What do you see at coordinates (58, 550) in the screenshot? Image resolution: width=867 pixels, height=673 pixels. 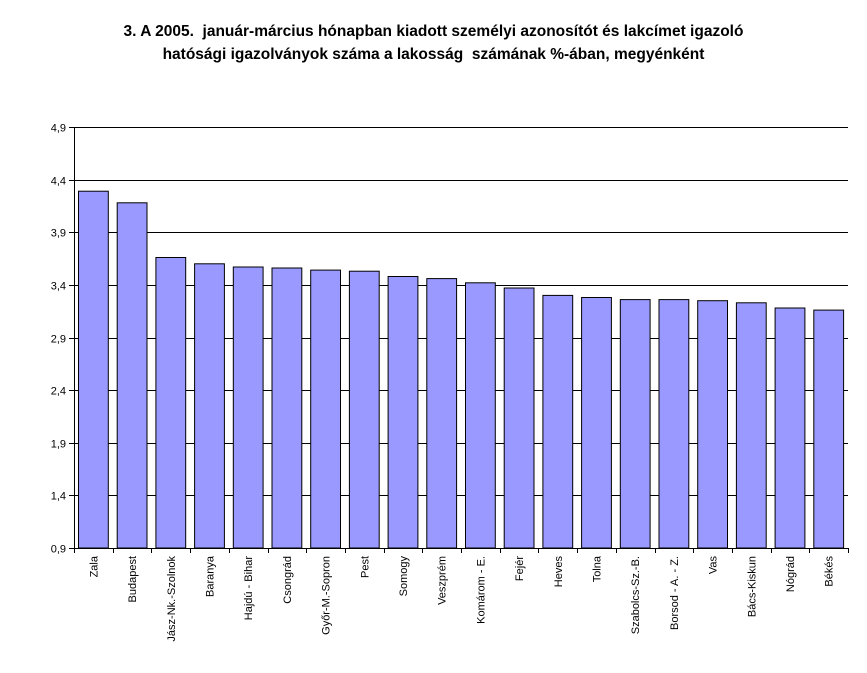 I see `y-tick-label: 0,9` at bounding box center [58, 550].